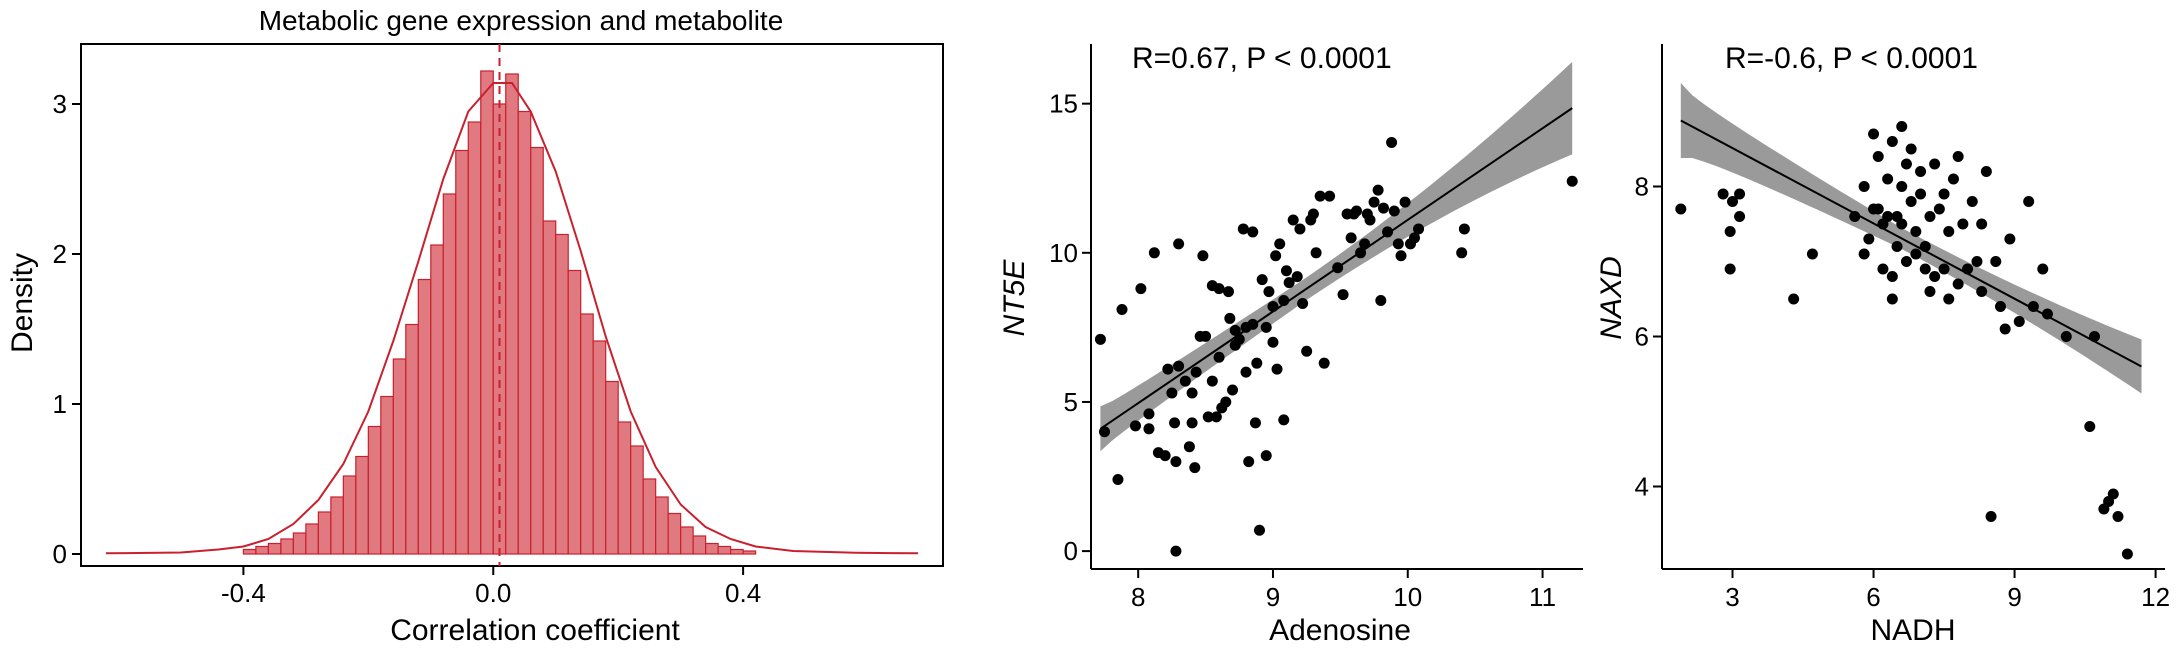  I want to click on x-tick-label: 8, so click(1138, 597).